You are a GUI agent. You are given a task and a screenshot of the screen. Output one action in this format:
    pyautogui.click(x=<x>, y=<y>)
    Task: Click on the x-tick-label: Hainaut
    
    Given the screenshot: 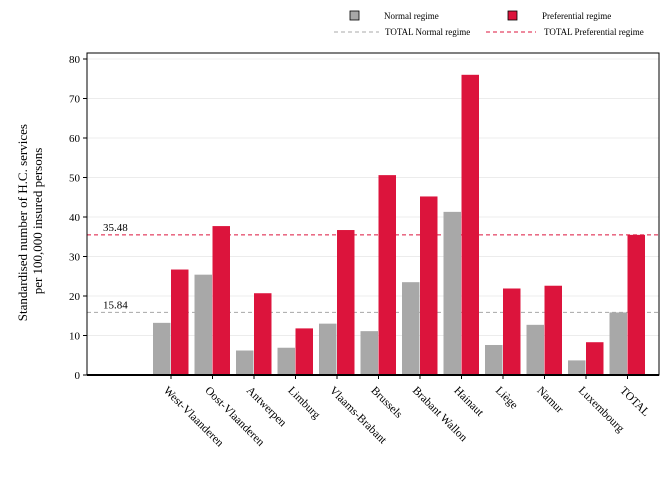 What is the action you would take?
    pyautogui.click(x=468, y=402)
    